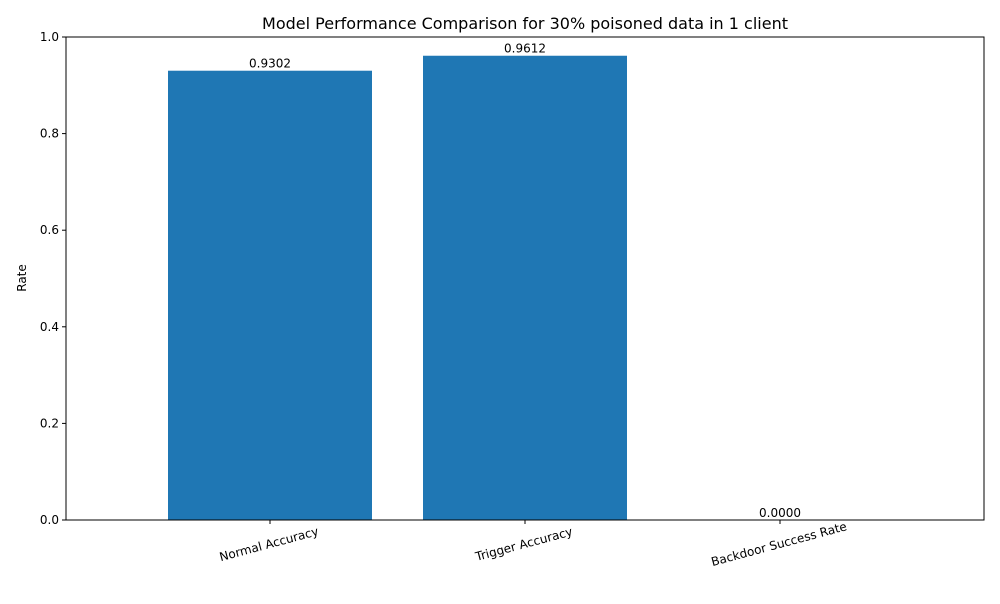 Image resolution: width=1000 pixels, height=604 pixels. What do you see at coordinates (49, 230) in the screenshot?
I see `y-tick-label: 0.6` at bounding box center [49, 230].